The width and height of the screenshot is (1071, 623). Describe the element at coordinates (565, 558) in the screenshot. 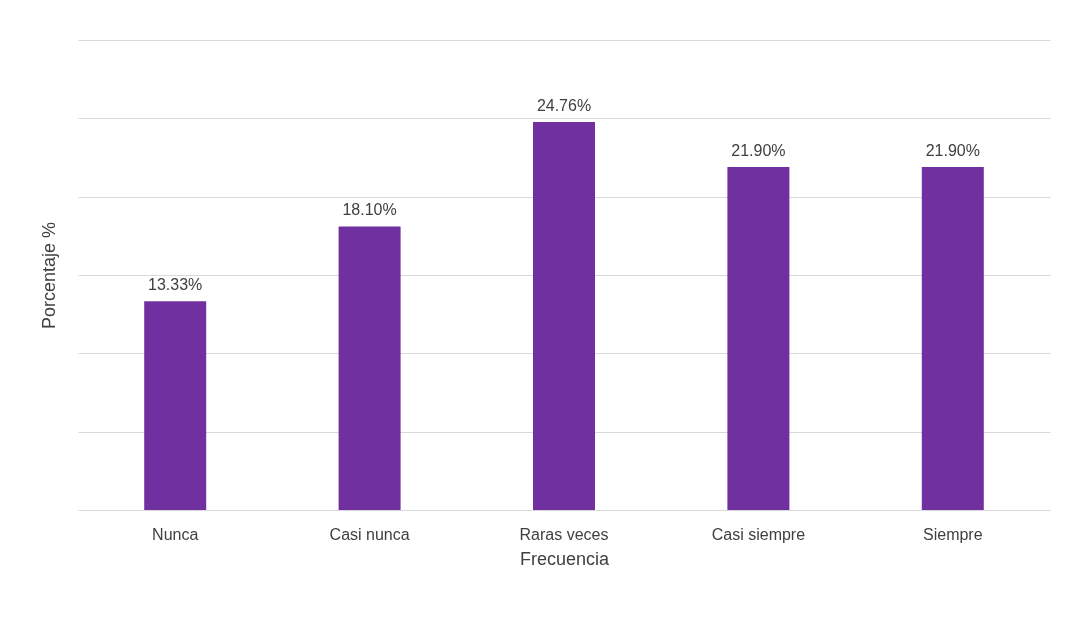

I see `x-axis-title: Frecuencia` at that location.